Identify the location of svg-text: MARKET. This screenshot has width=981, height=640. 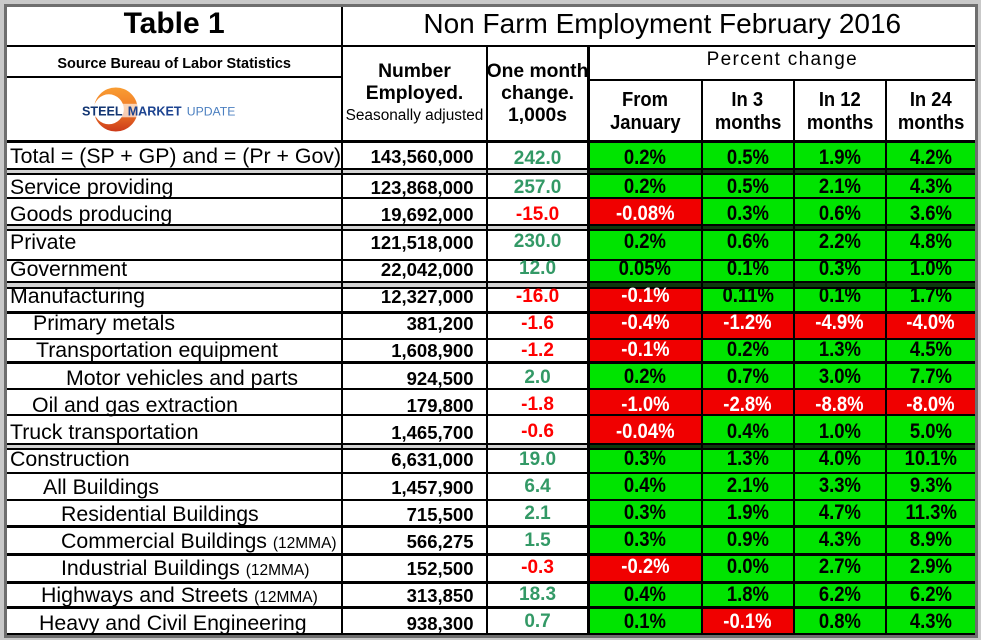
(155, 112).